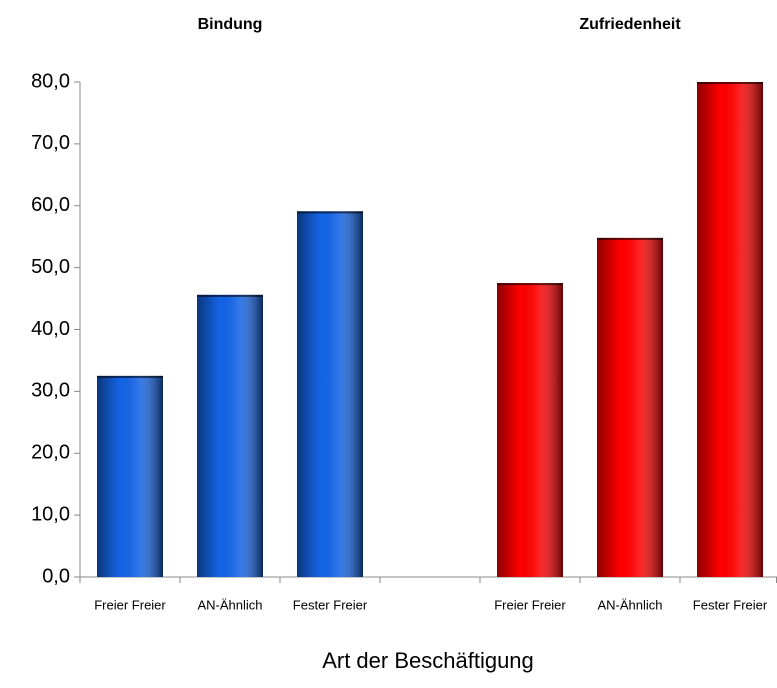  What do you see at coordinates (50, 391) in the screenshot?
I see `y-tick-label: 30,0` at bounding box center [50, 391].